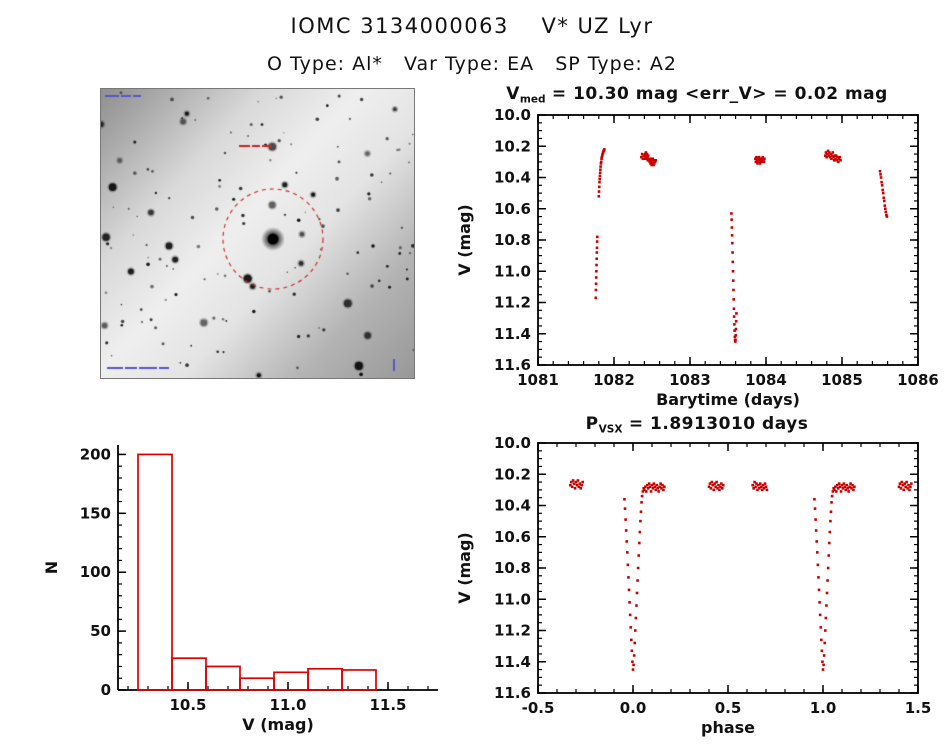 The width and height of the screenshot is (944, 747). I want to click on svg-text: Barytime (days), so click(728, 399).